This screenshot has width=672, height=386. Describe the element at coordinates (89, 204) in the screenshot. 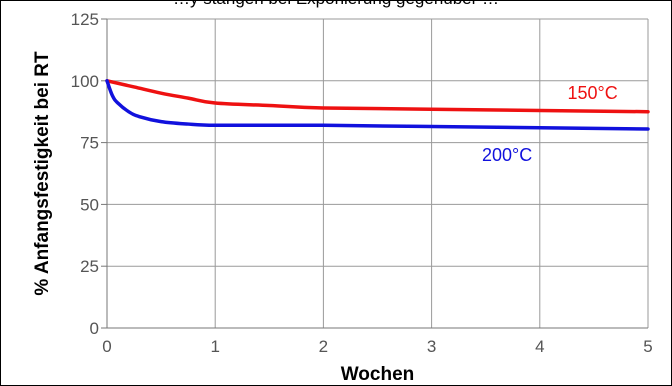

I see `y-tick-label: 50` at that location.